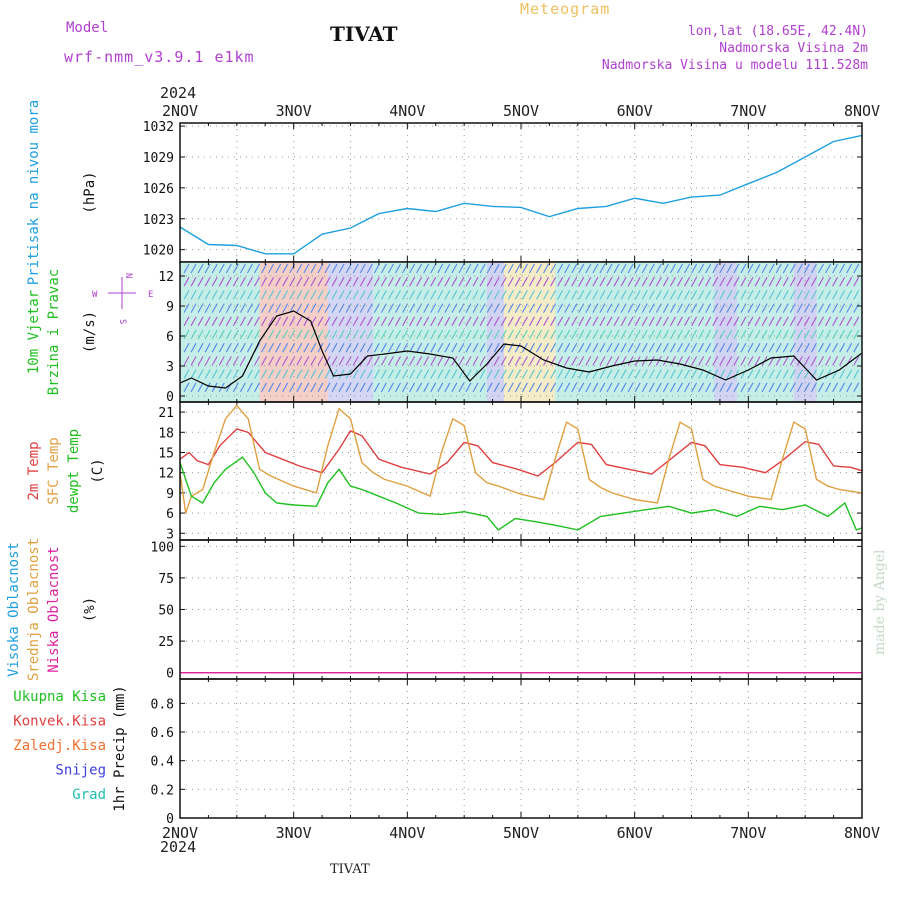  Describe the element at coordinates (54, 332) in the screenshot. I see `panel-axis-label: Brzina i Pravac` at that location.